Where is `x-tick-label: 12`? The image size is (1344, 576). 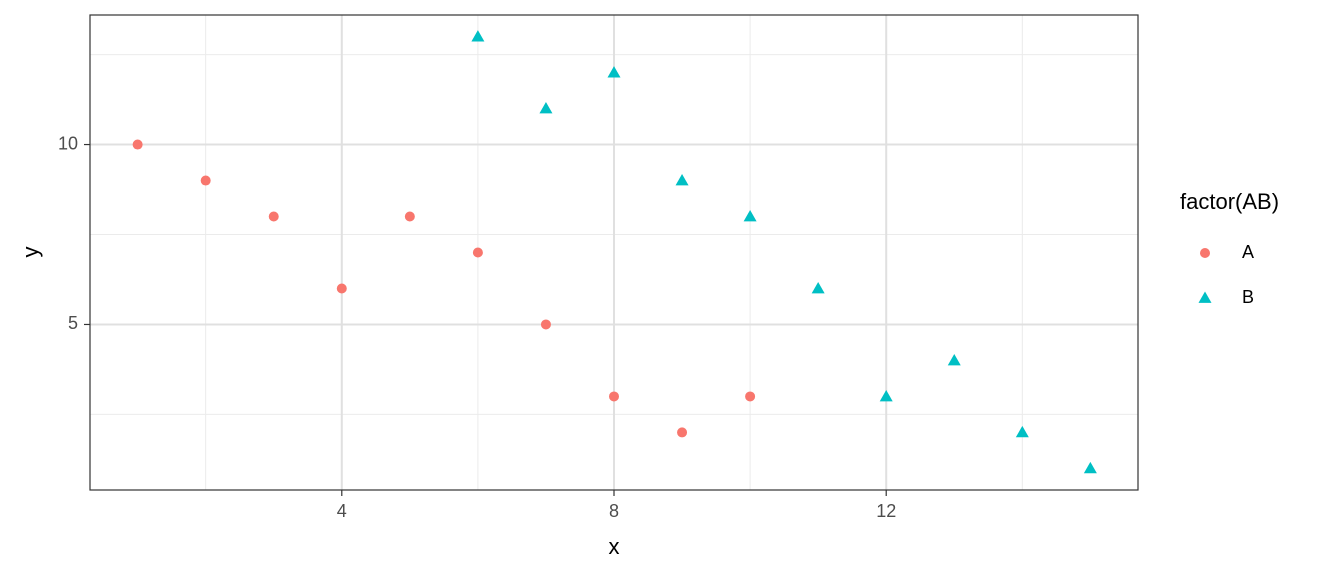
x-tick-label: 12 is located at coordinates (886, 511).